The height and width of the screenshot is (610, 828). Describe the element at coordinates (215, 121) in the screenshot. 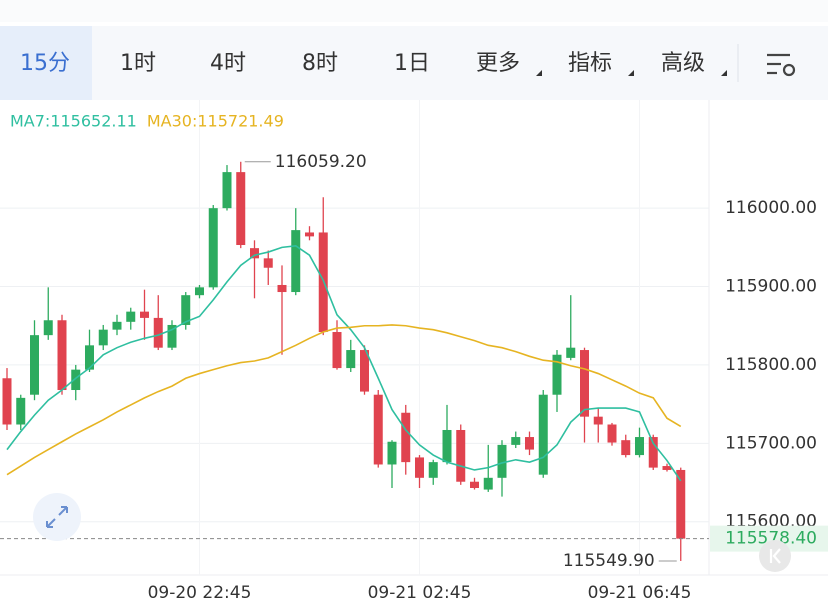

I see `legend-entry: MA30:115721.49` at that location.